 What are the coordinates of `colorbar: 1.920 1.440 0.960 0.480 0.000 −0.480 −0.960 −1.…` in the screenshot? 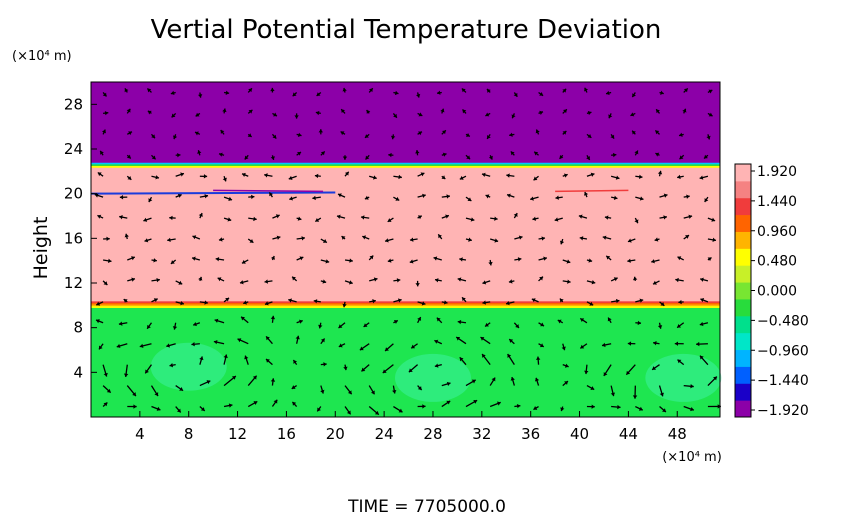 It's located at (771, 291).